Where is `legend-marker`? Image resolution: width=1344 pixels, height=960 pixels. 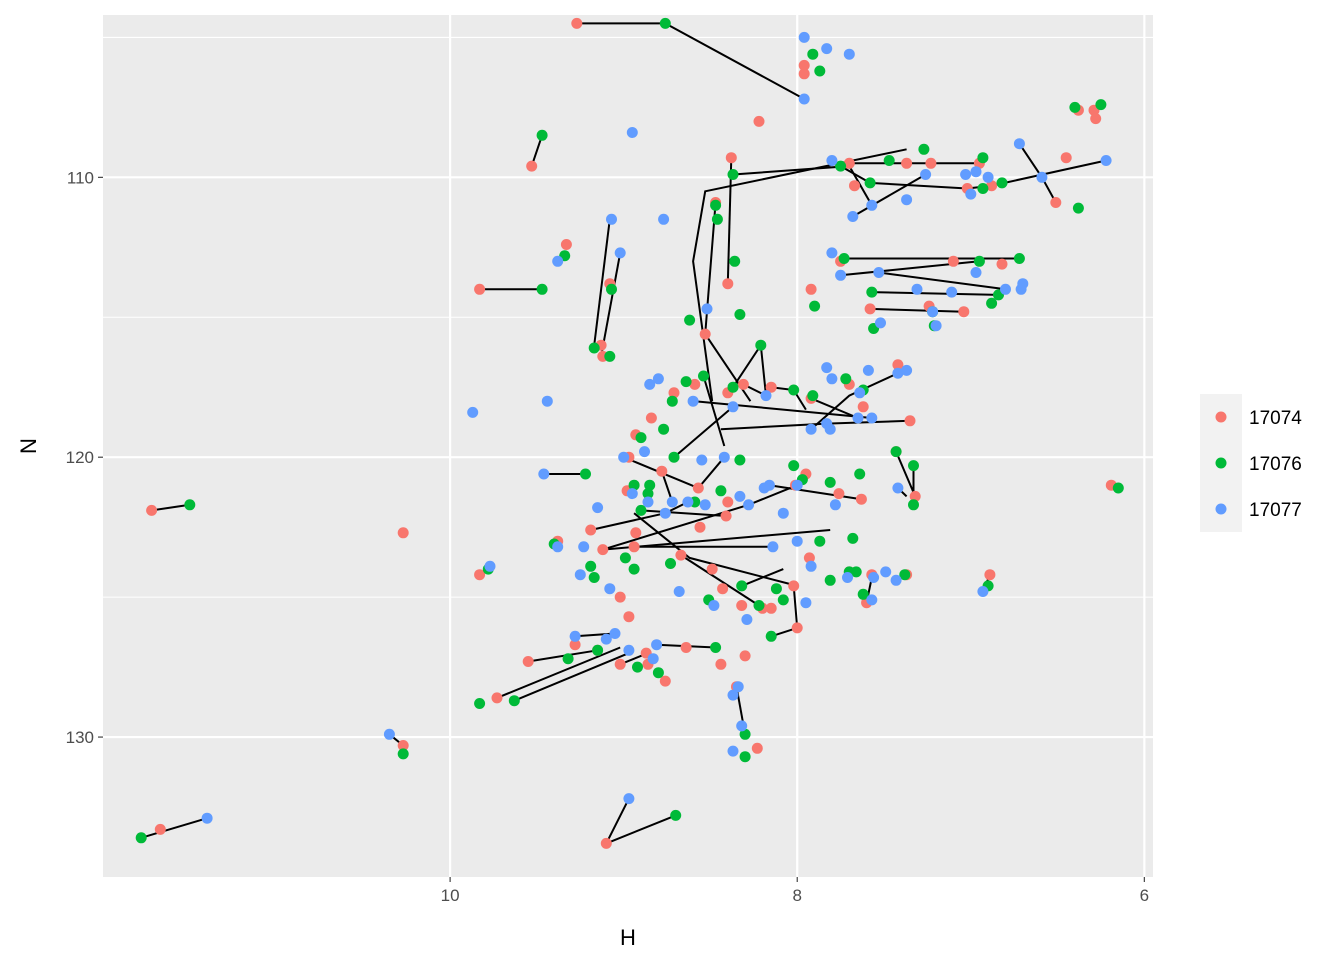 legend-marker is located at coordinates (1221, 417).